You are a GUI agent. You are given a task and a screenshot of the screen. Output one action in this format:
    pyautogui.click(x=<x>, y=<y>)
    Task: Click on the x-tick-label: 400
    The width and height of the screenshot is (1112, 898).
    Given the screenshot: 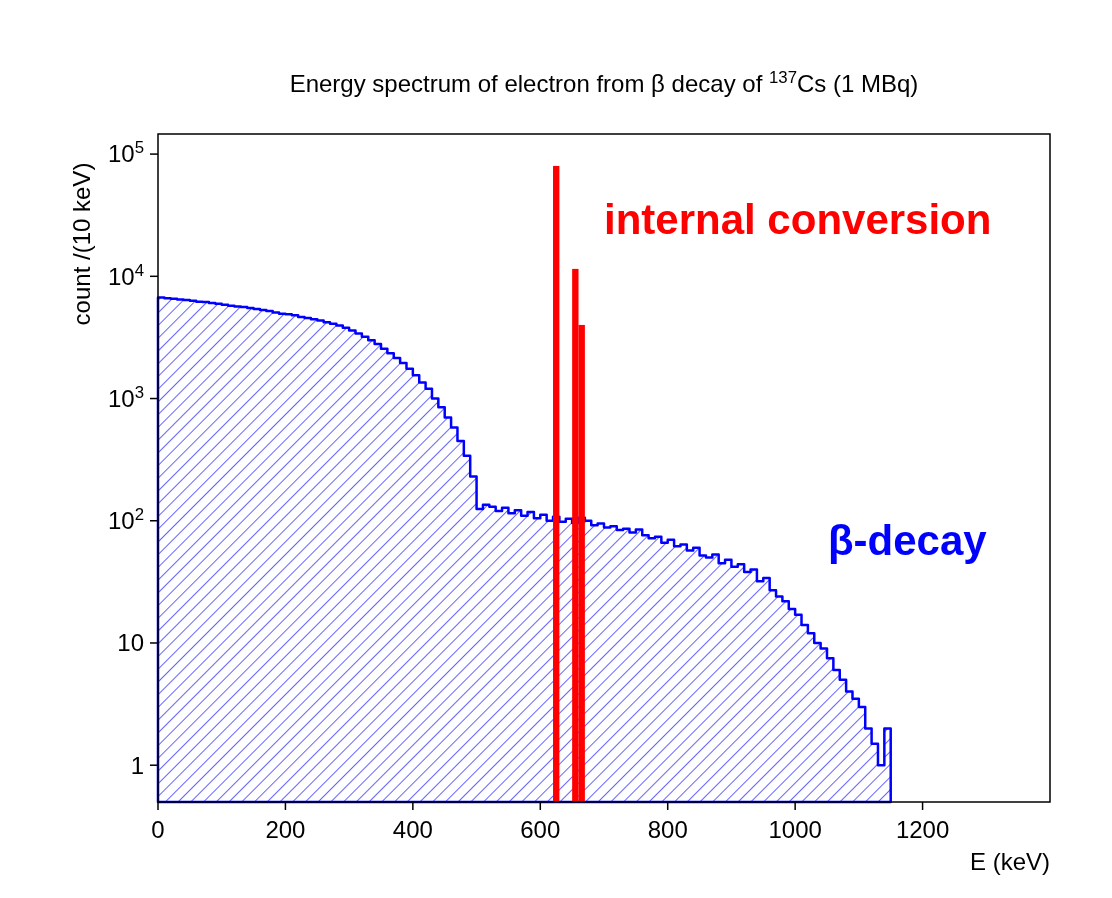 What is the action you would take?
    pyautogui.click(x=412, y=829)
    